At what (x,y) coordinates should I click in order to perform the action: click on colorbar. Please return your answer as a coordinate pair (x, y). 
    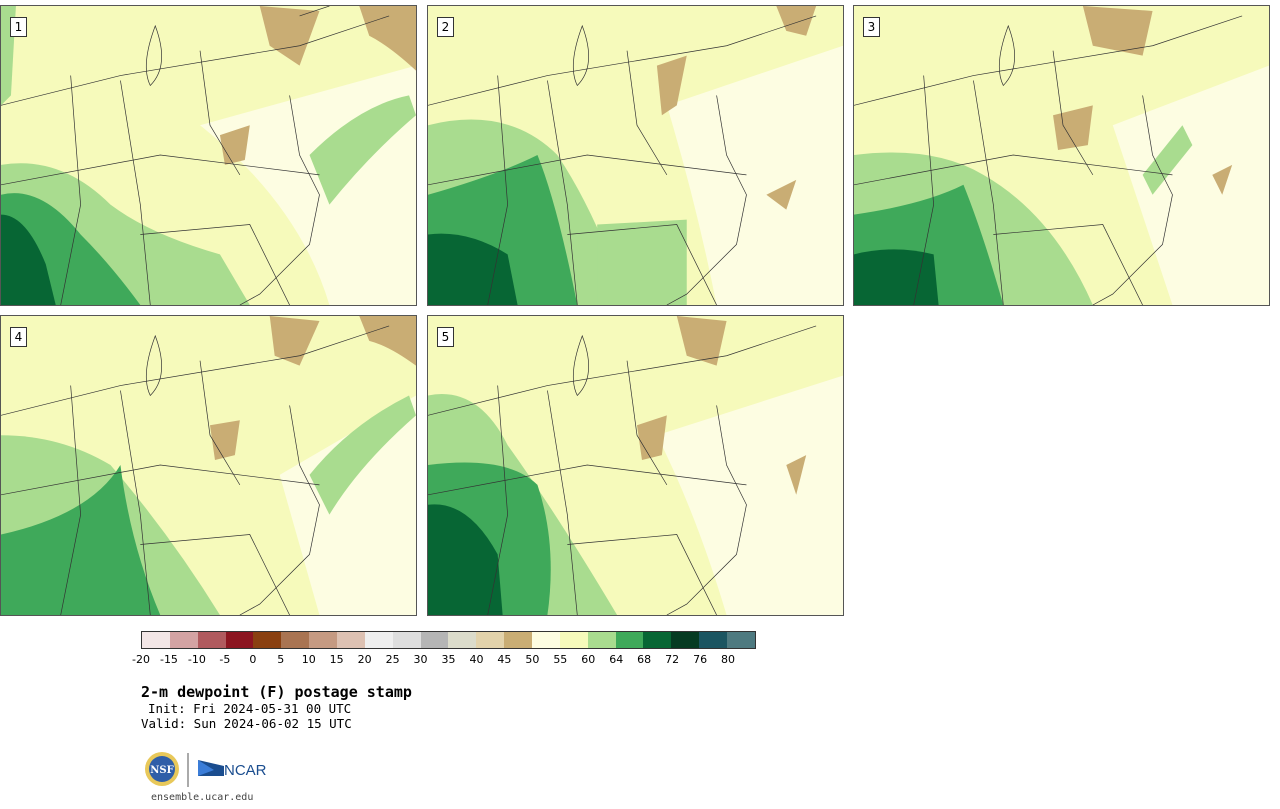
    Looking at the image, I should click on (448, 640).